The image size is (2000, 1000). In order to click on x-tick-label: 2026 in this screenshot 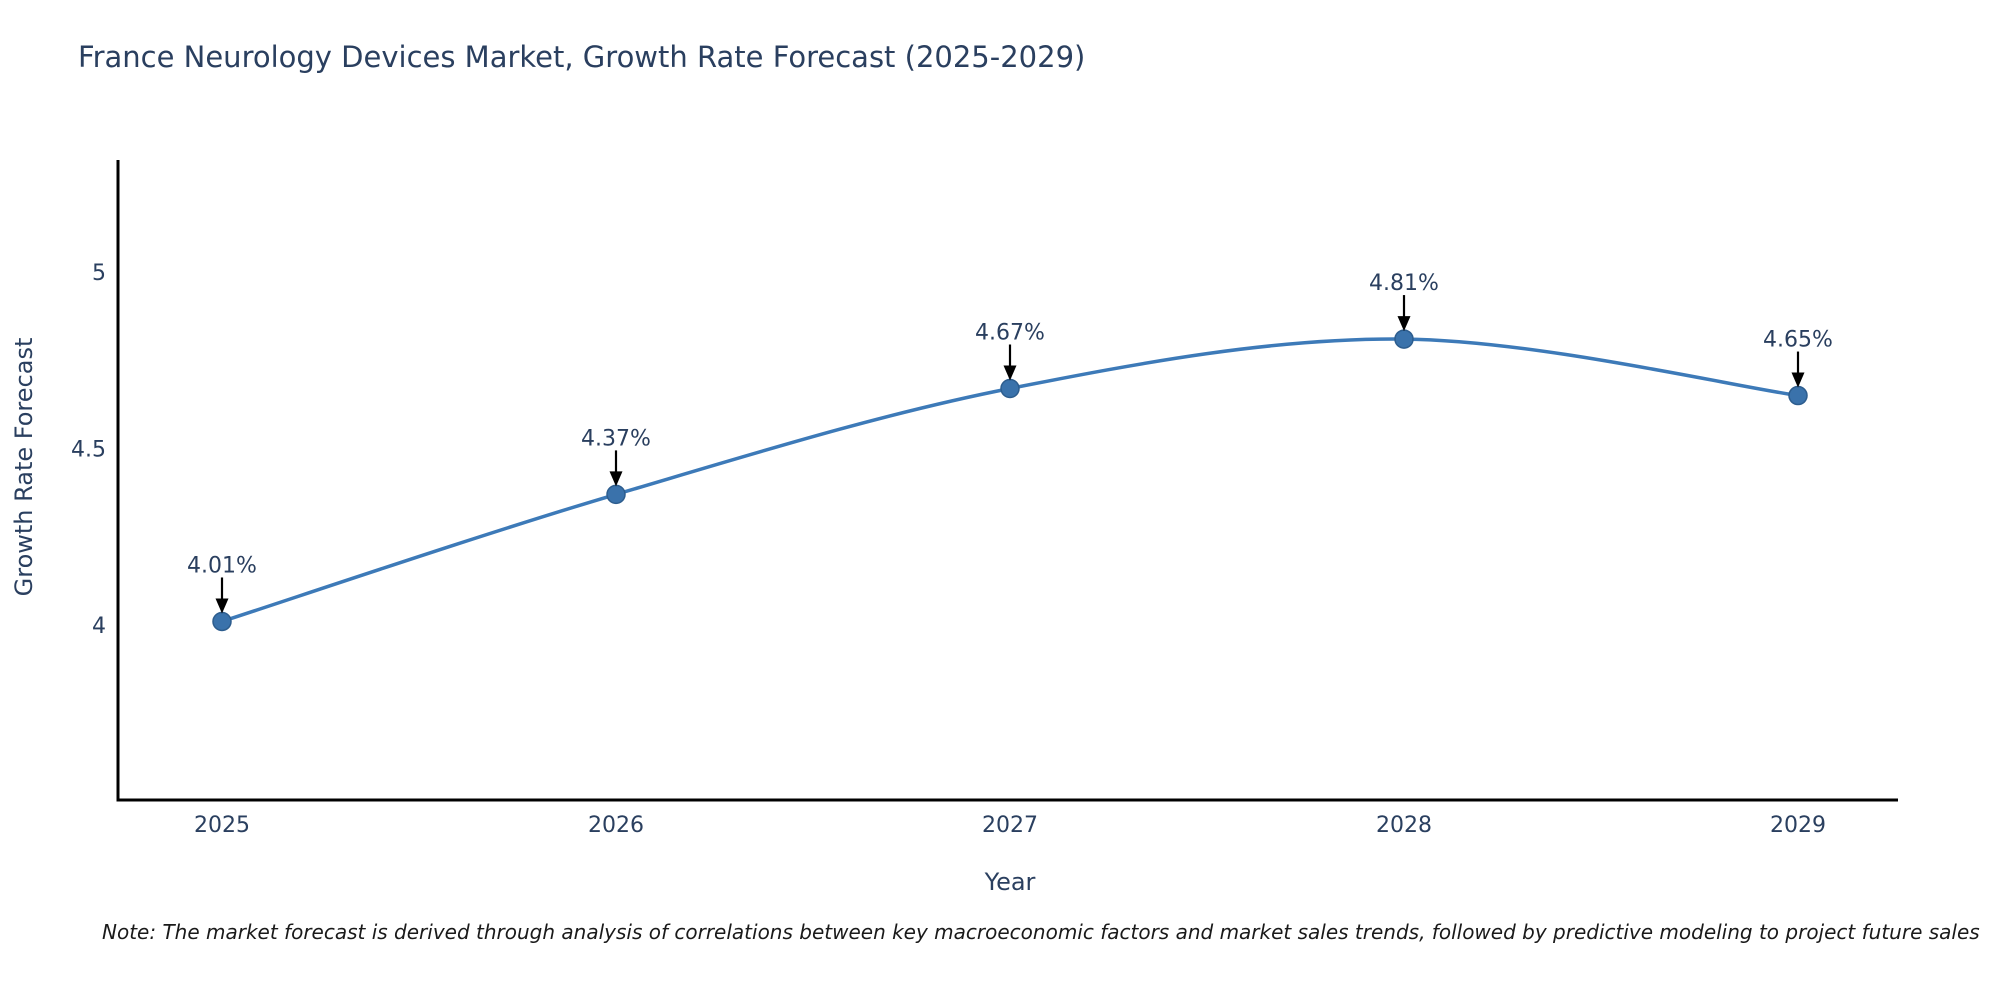, I will do `click(616, 825)`.